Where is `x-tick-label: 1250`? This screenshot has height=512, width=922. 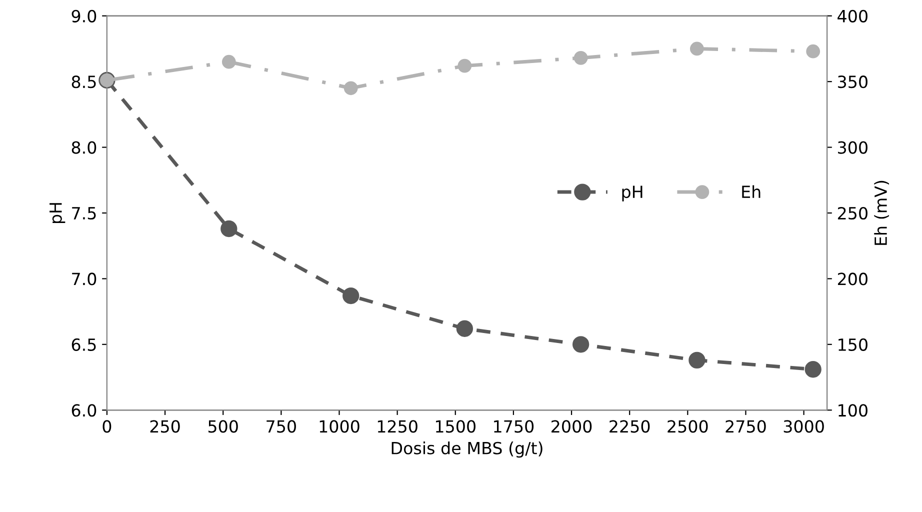 x-tick-label: 1250 is located at coordinates (398, 426).